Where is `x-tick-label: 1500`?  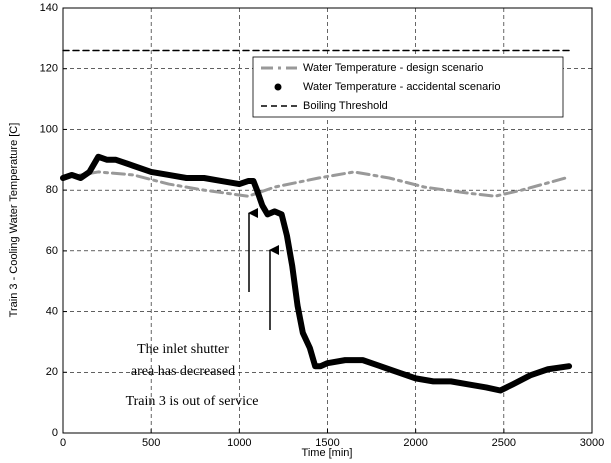
x-tick-label: 1500 is located at coordinates (327, 443).